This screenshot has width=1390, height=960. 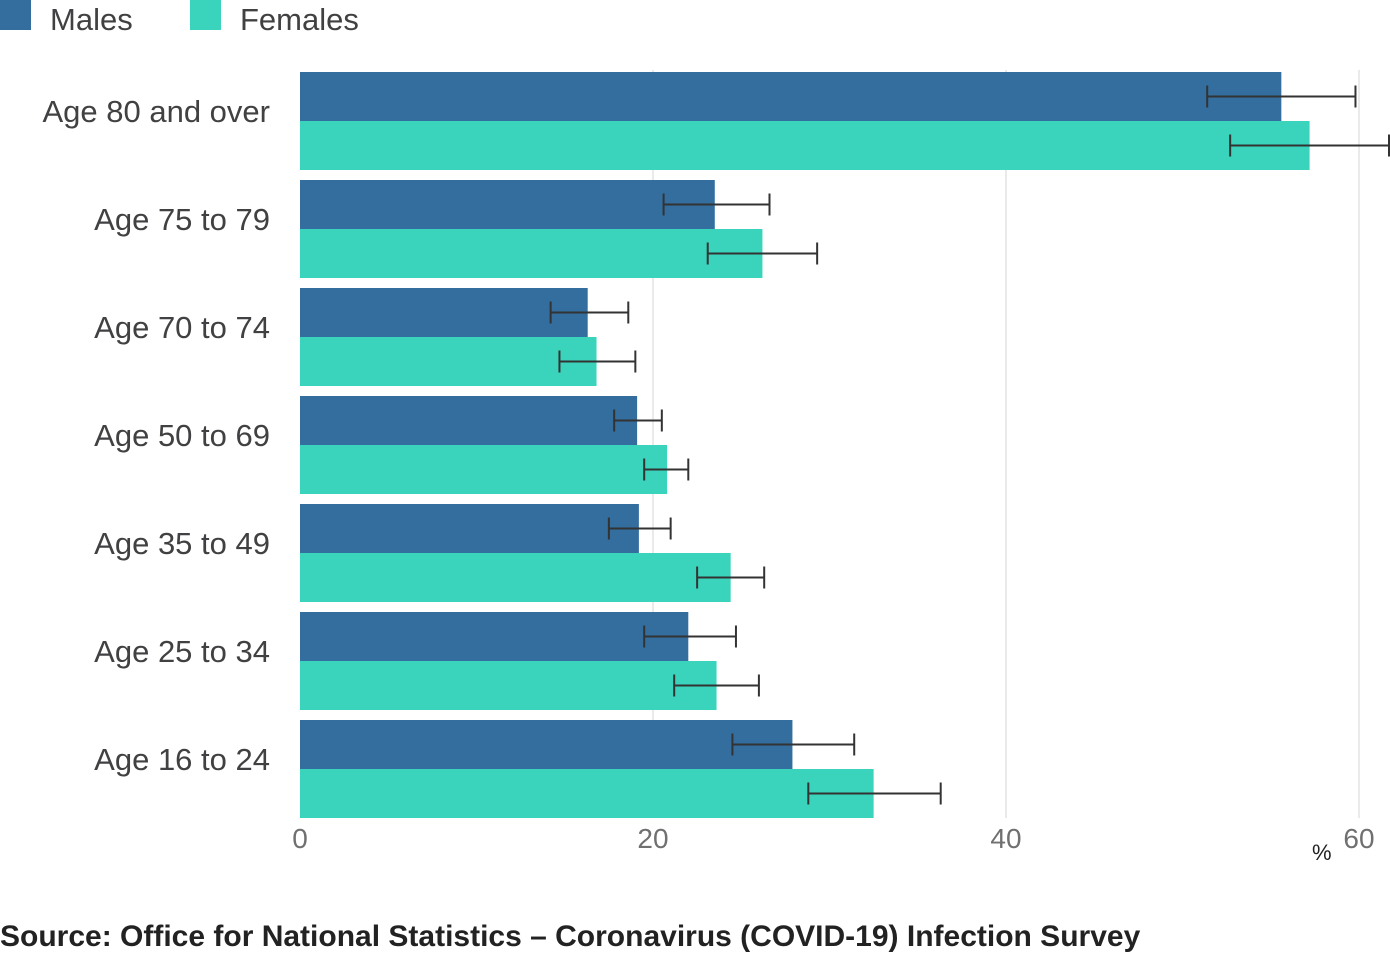 What do you see at coordinates (205, 15) in the screenshot?
I see `legend-swatch-females` at bounding box center [205, 15].